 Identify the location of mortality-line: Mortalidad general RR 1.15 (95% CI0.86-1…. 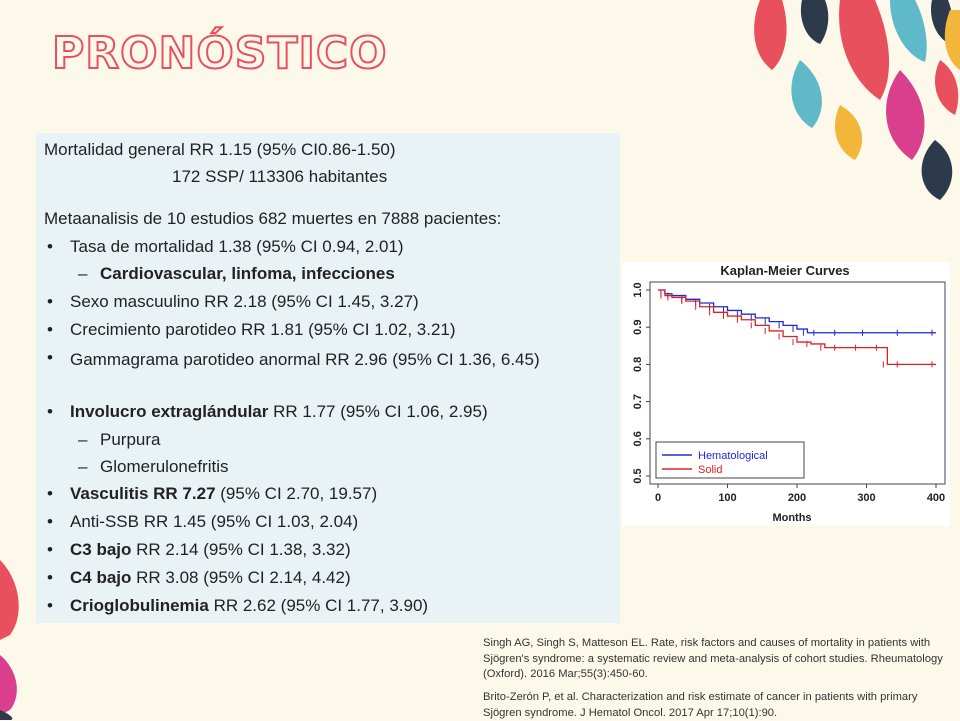
(220, 149).